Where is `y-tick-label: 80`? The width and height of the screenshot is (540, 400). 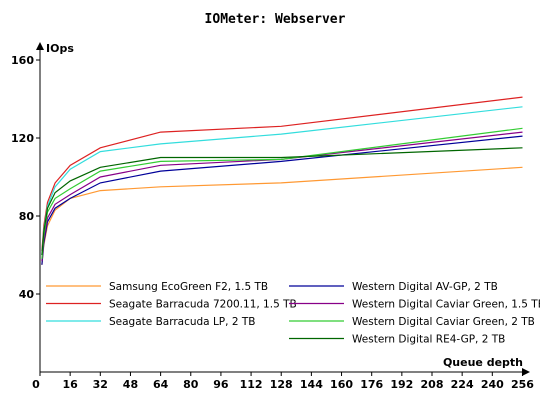 y-tick-label: 80 is located at coordinates (27, 216).